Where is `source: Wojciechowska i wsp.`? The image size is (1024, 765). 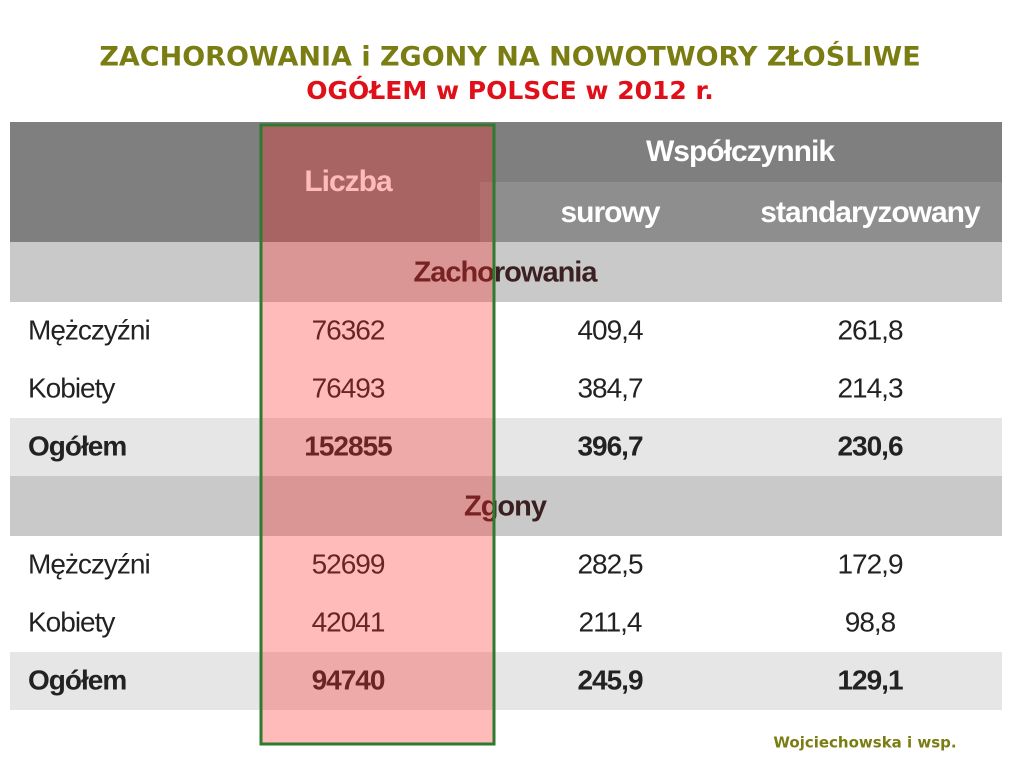
source: Wojciechowska i wsp. is located at coordinates (864, 743).